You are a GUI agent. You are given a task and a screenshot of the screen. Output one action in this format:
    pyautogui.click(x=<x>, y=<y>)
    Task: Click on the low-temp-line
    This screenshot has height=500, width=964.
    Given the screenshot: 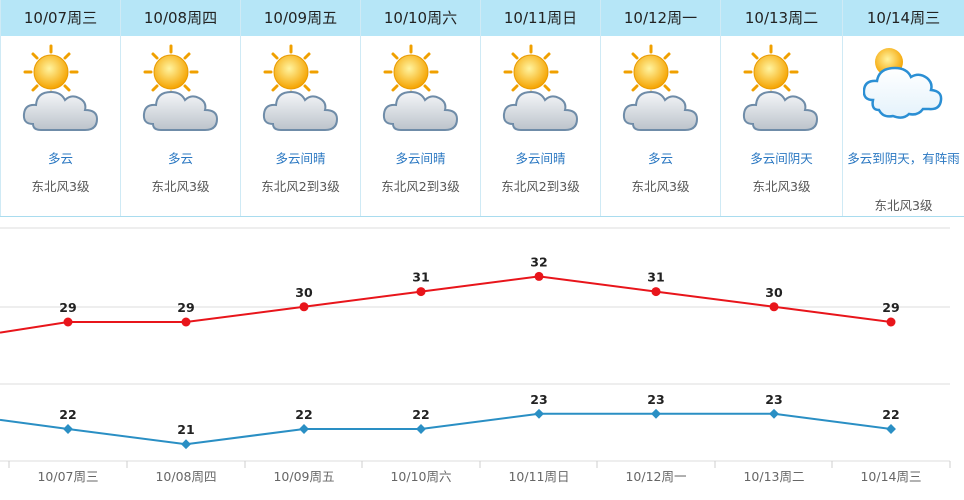 What is the action you would take?
    pyautogui.click(x=446, y=429)
    